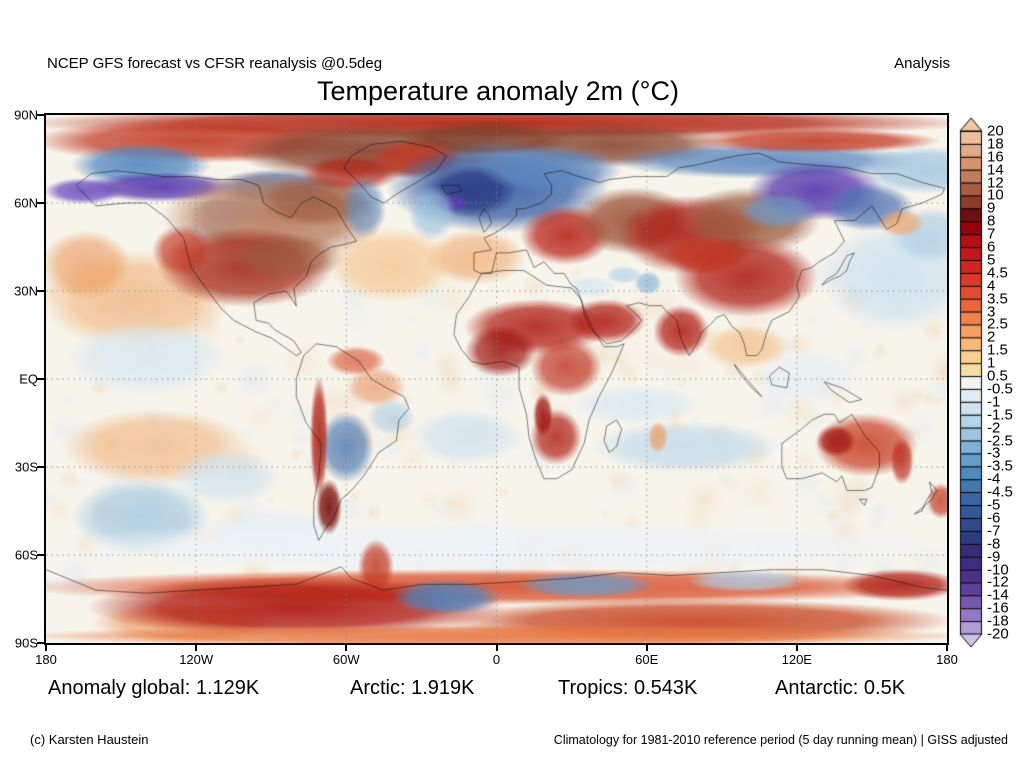 This screenshot has width=1024, height=768. I want to click on colorbar-label: -1.5, so click(1000, 415).